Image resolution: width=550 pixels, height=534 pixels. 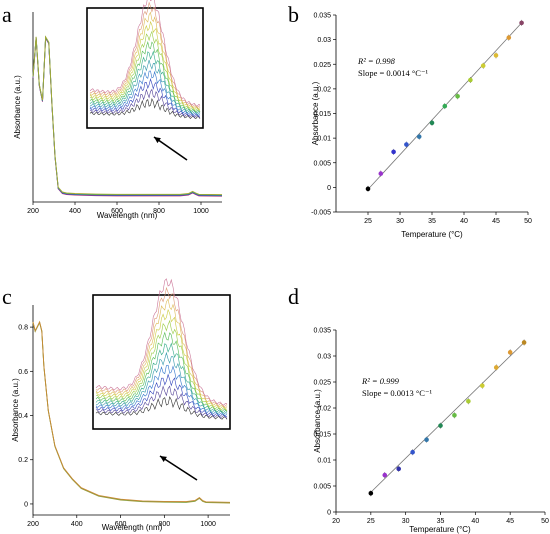 What do you see at coordinates (447, 417) in the screenshot?
I see `fit-line` at bounding box center [447, 417].